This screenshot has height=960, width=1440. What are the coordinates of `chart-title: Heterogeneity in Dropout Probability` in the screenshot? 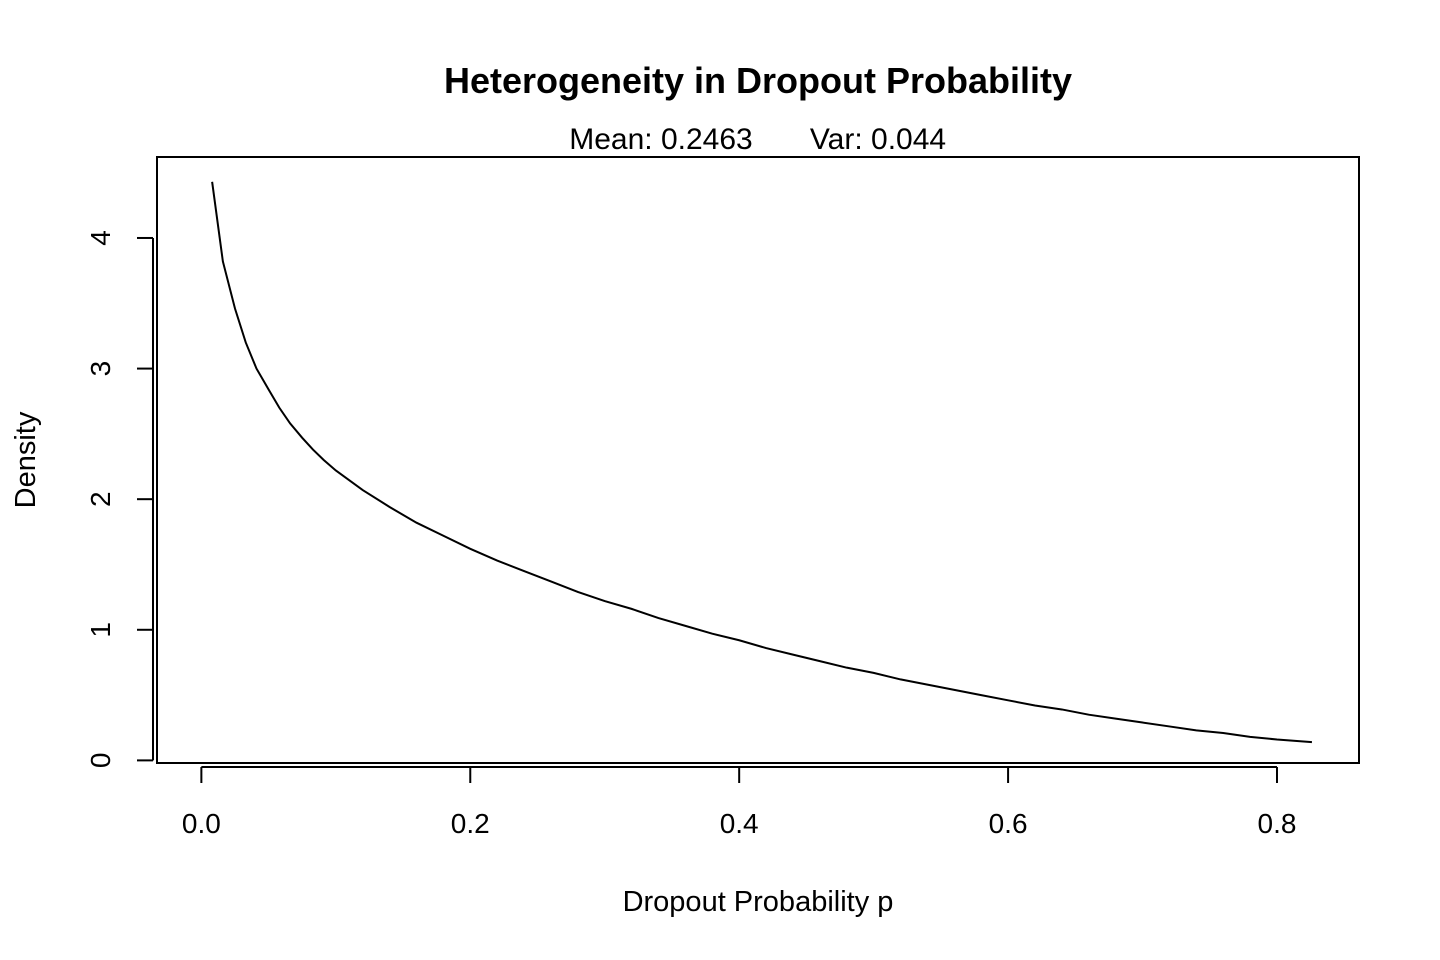 It's located at (758, 80).